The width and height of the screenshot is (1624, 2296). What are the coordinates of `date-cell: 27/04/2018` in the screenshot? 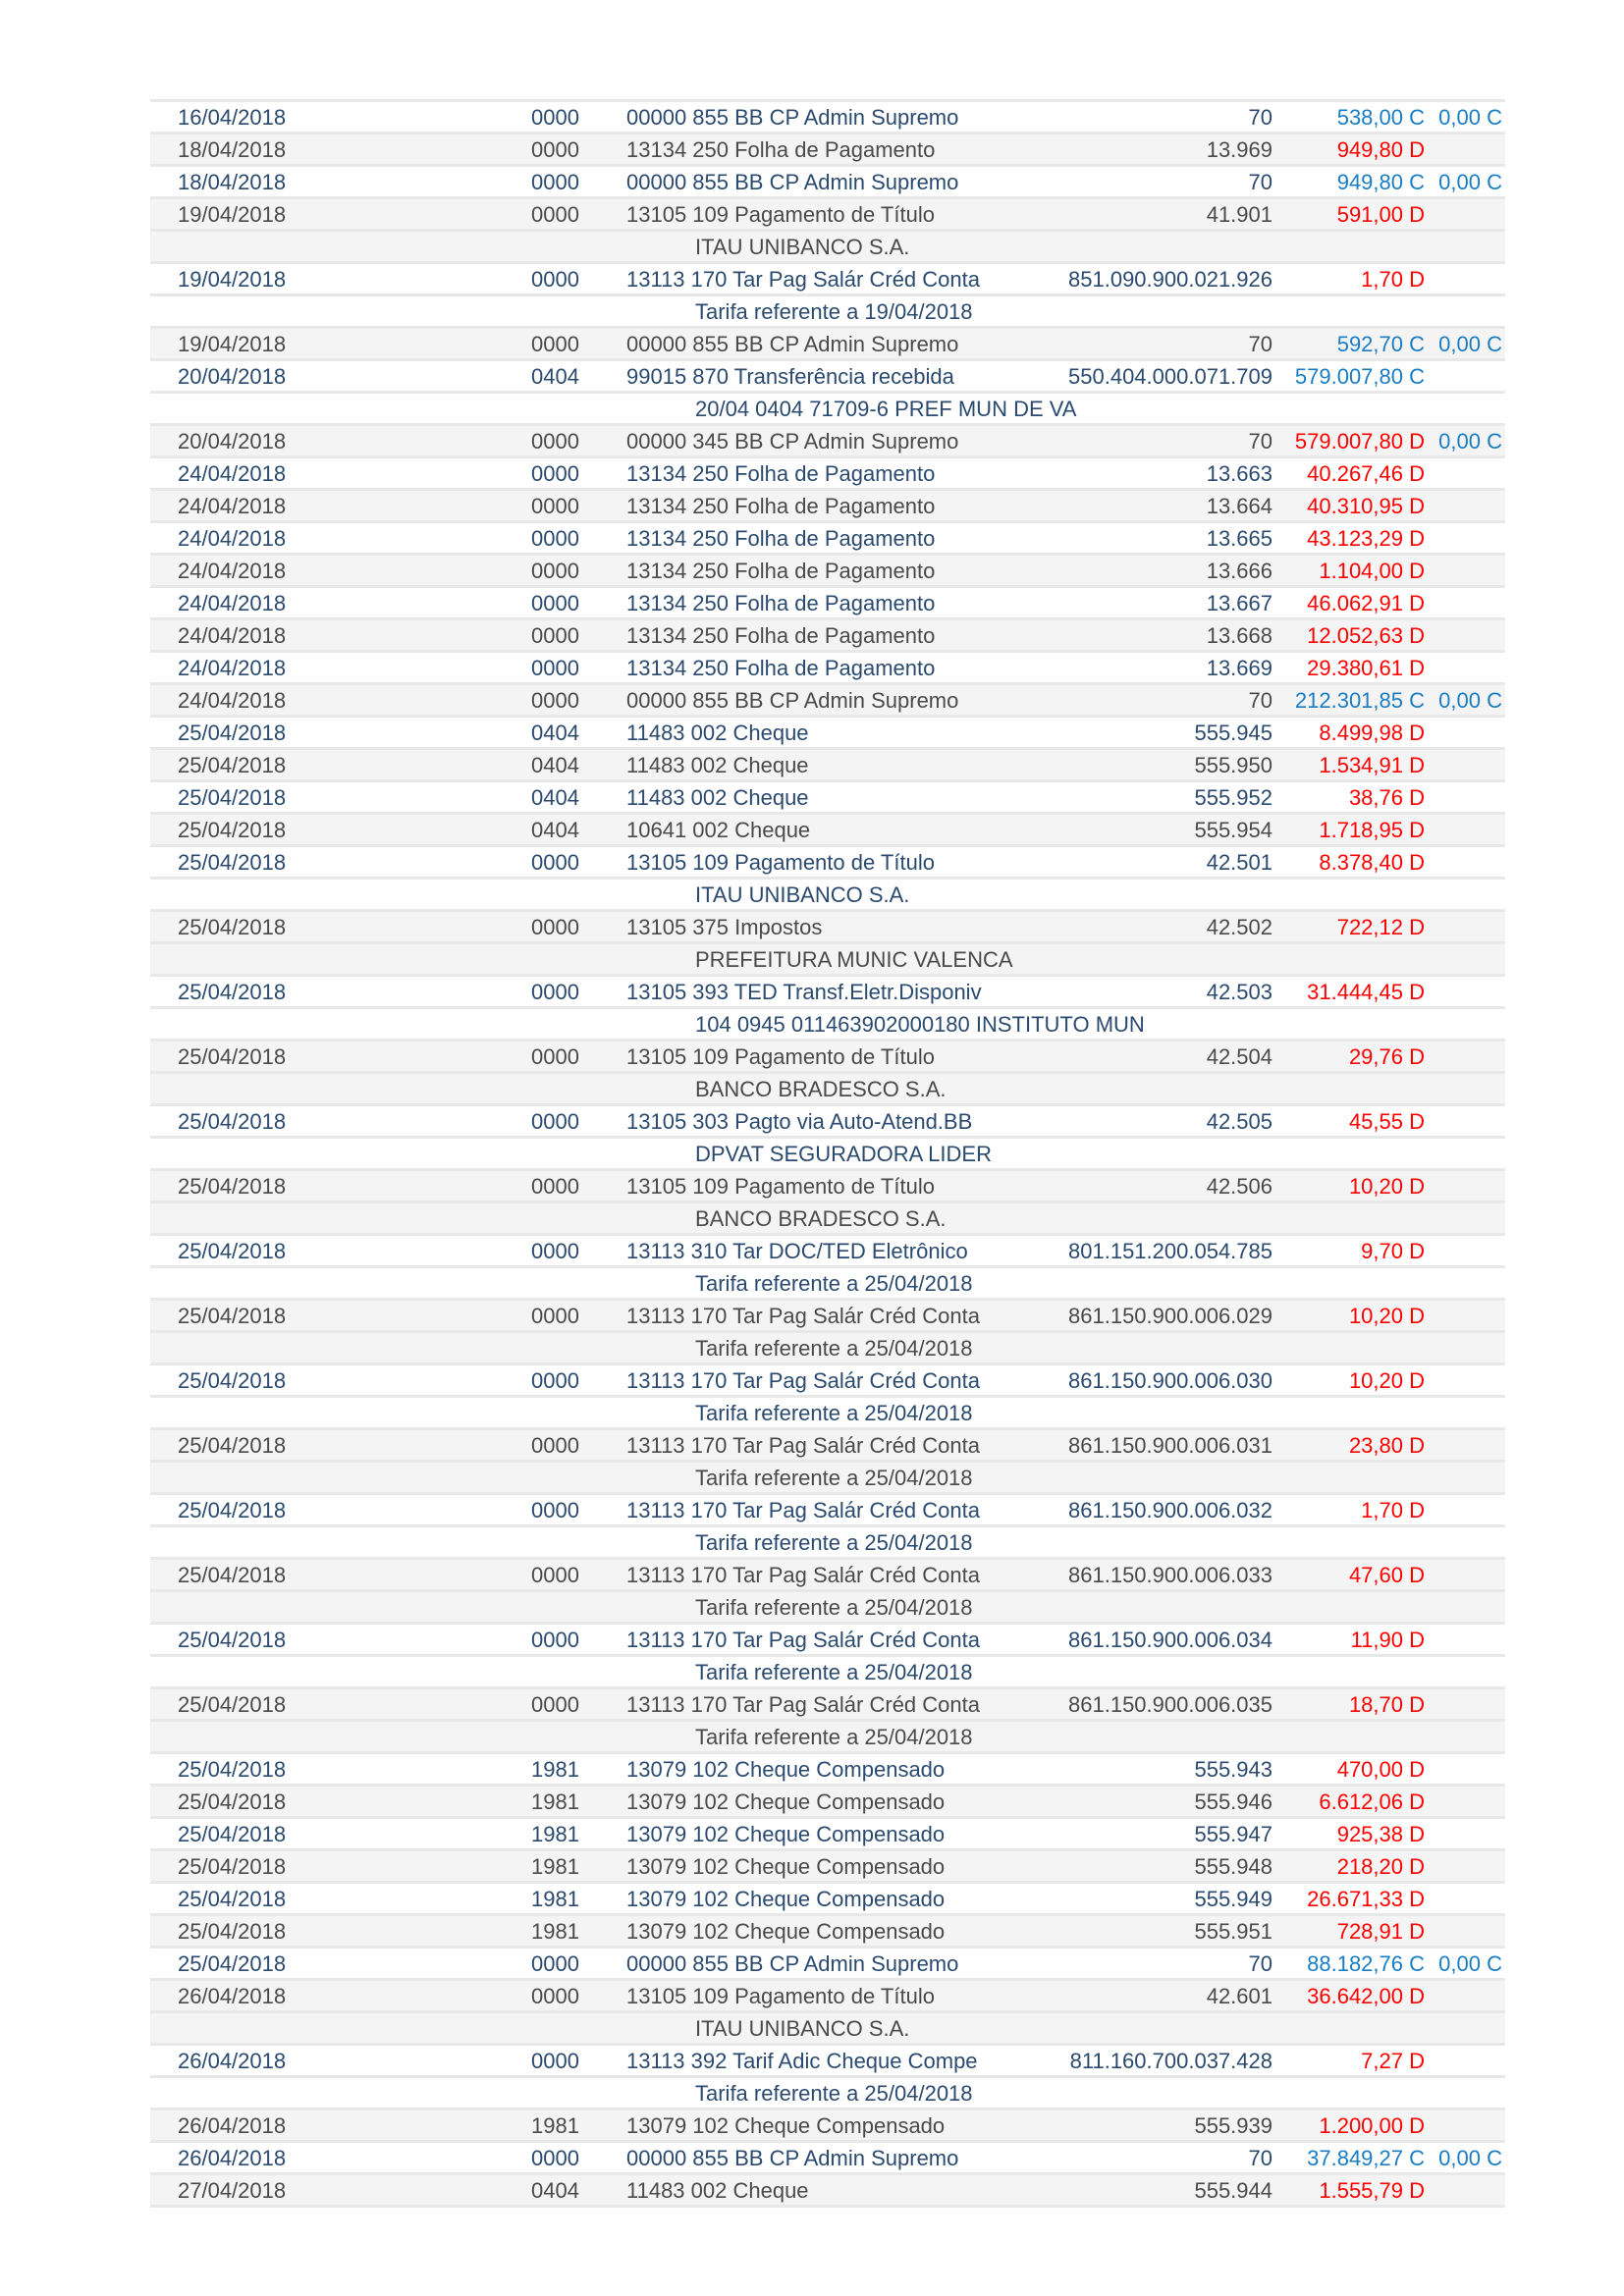 It's located at (232, 2191).